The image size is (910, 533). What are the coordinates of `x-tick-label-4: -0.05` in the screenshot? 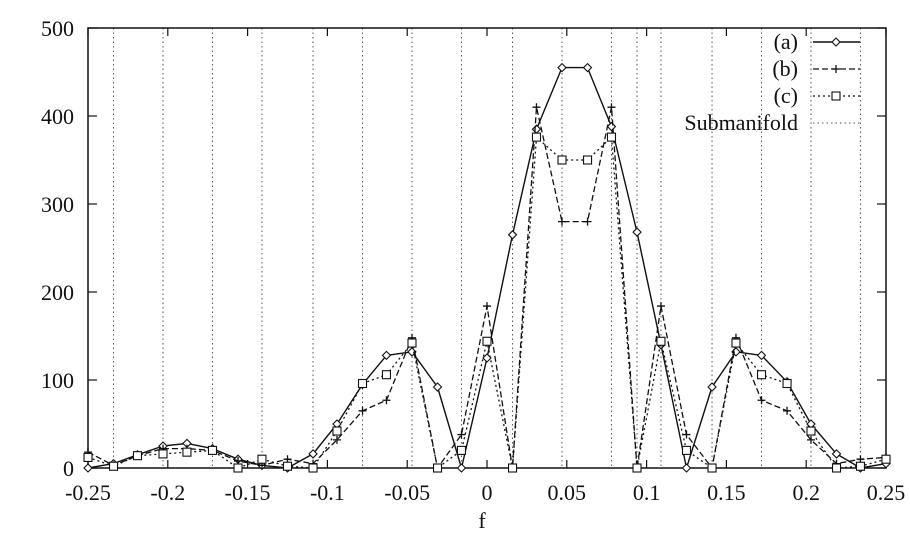 It's located at (407, 492).